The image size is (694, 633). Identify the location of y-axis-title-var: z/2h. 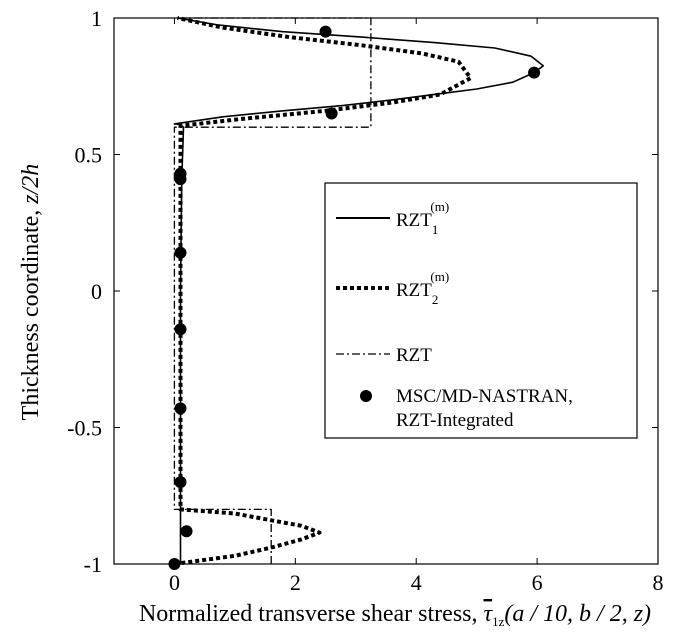
(31, 184).